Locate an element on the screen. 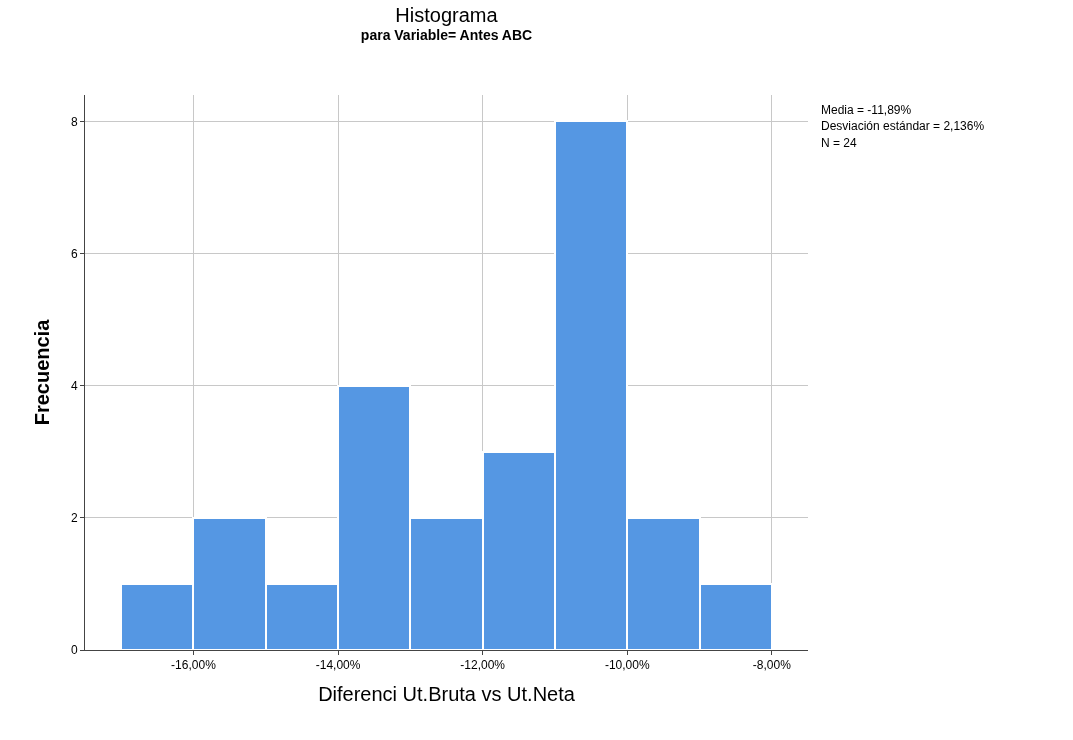  y-tick-label: 0 is located at coordinates (74, 650).